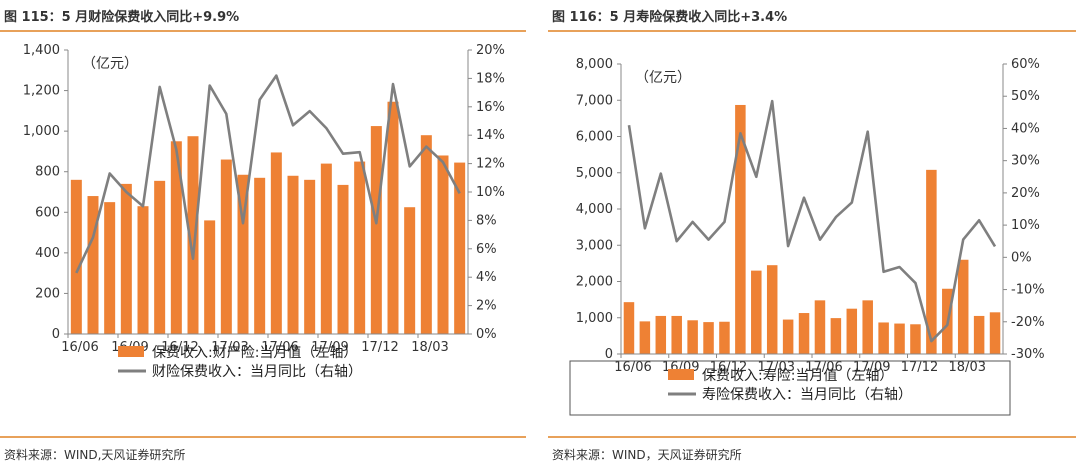  I want to click on legend-line-label: 寿险保费收入：当月同比（右轴）, so click(807, 394).